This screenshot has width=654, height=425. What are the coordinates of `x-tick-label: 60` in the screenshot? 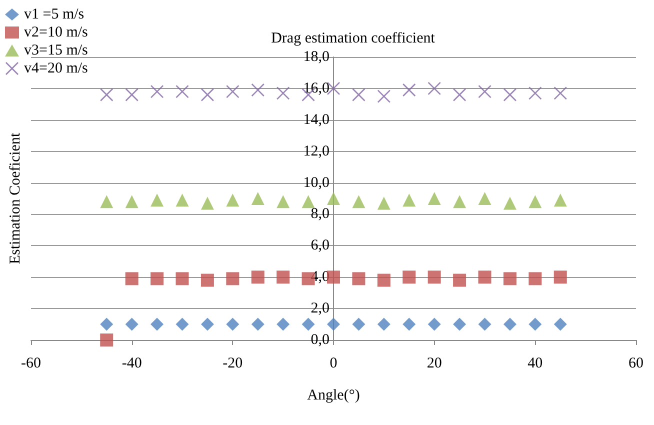 It's located at (636, 364).